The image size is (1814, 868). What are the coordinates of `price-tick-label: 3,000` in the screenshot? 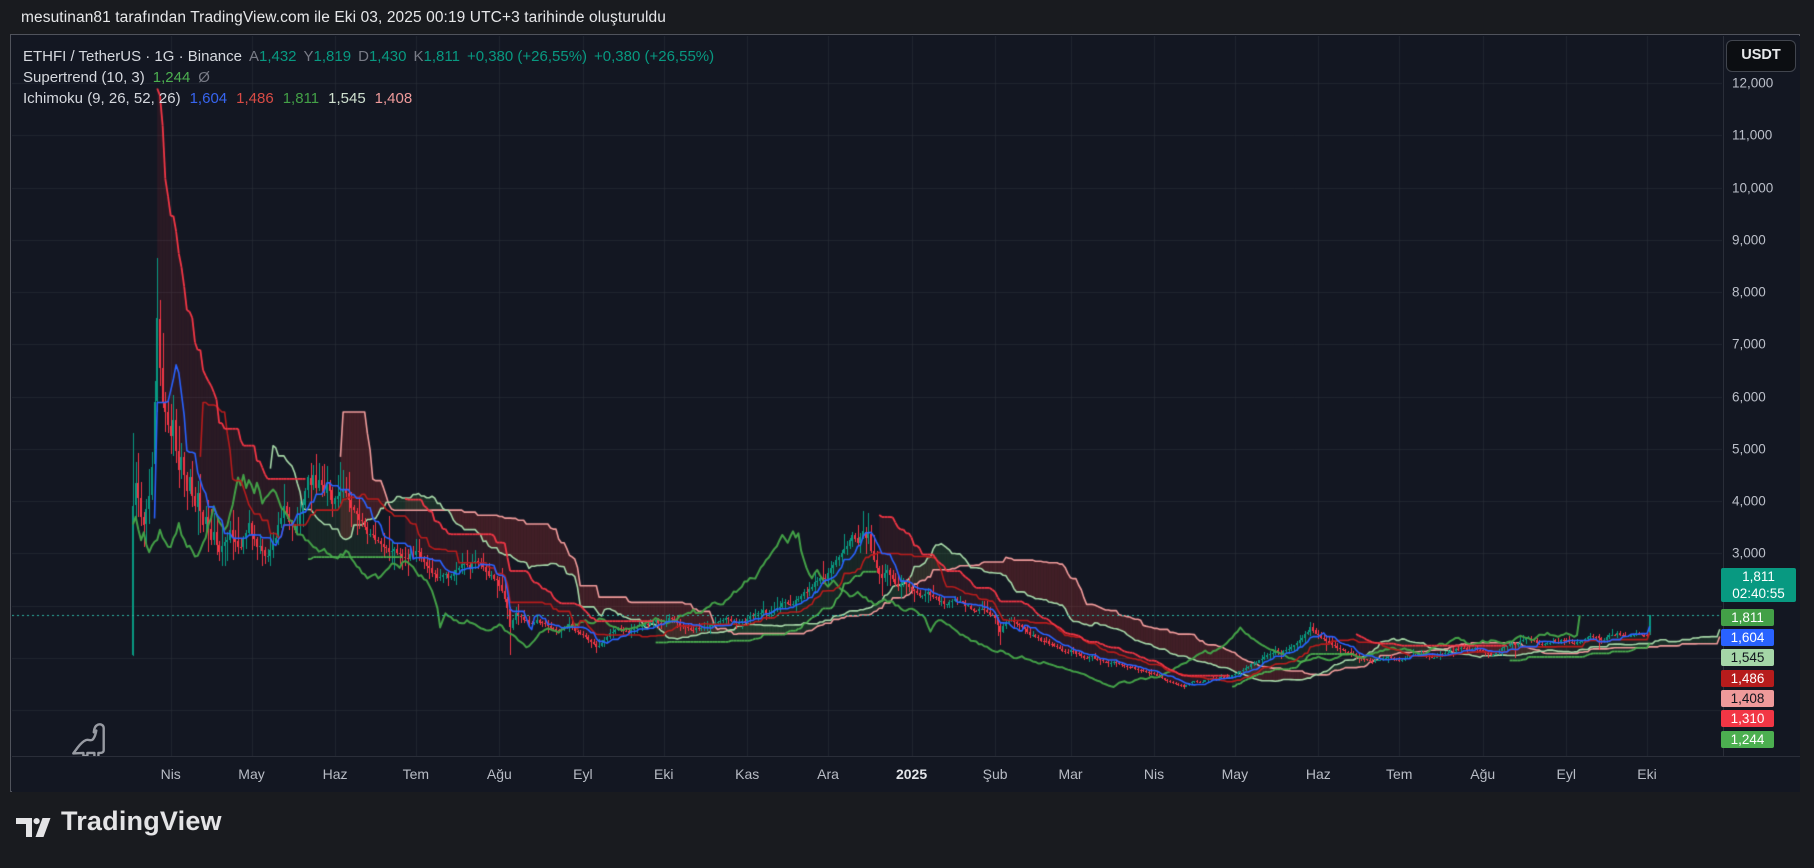 It's located at (1749, 553).